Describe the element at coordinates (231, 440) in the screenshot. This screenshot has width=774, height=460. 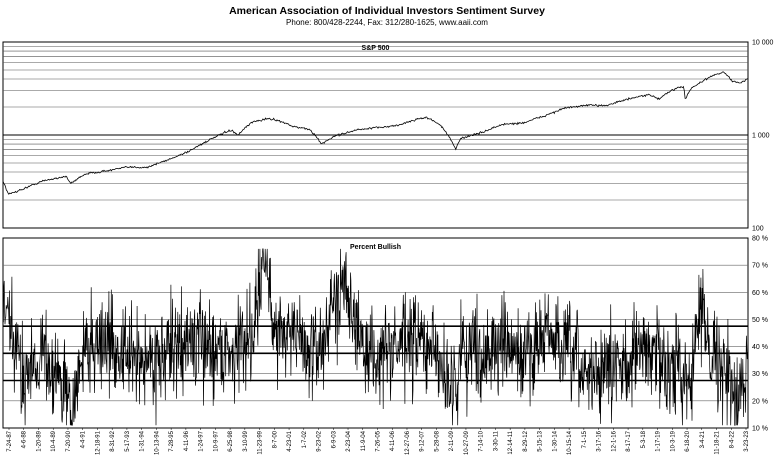
I see `bullish-x-tick-label: 6-25-98` at that location.